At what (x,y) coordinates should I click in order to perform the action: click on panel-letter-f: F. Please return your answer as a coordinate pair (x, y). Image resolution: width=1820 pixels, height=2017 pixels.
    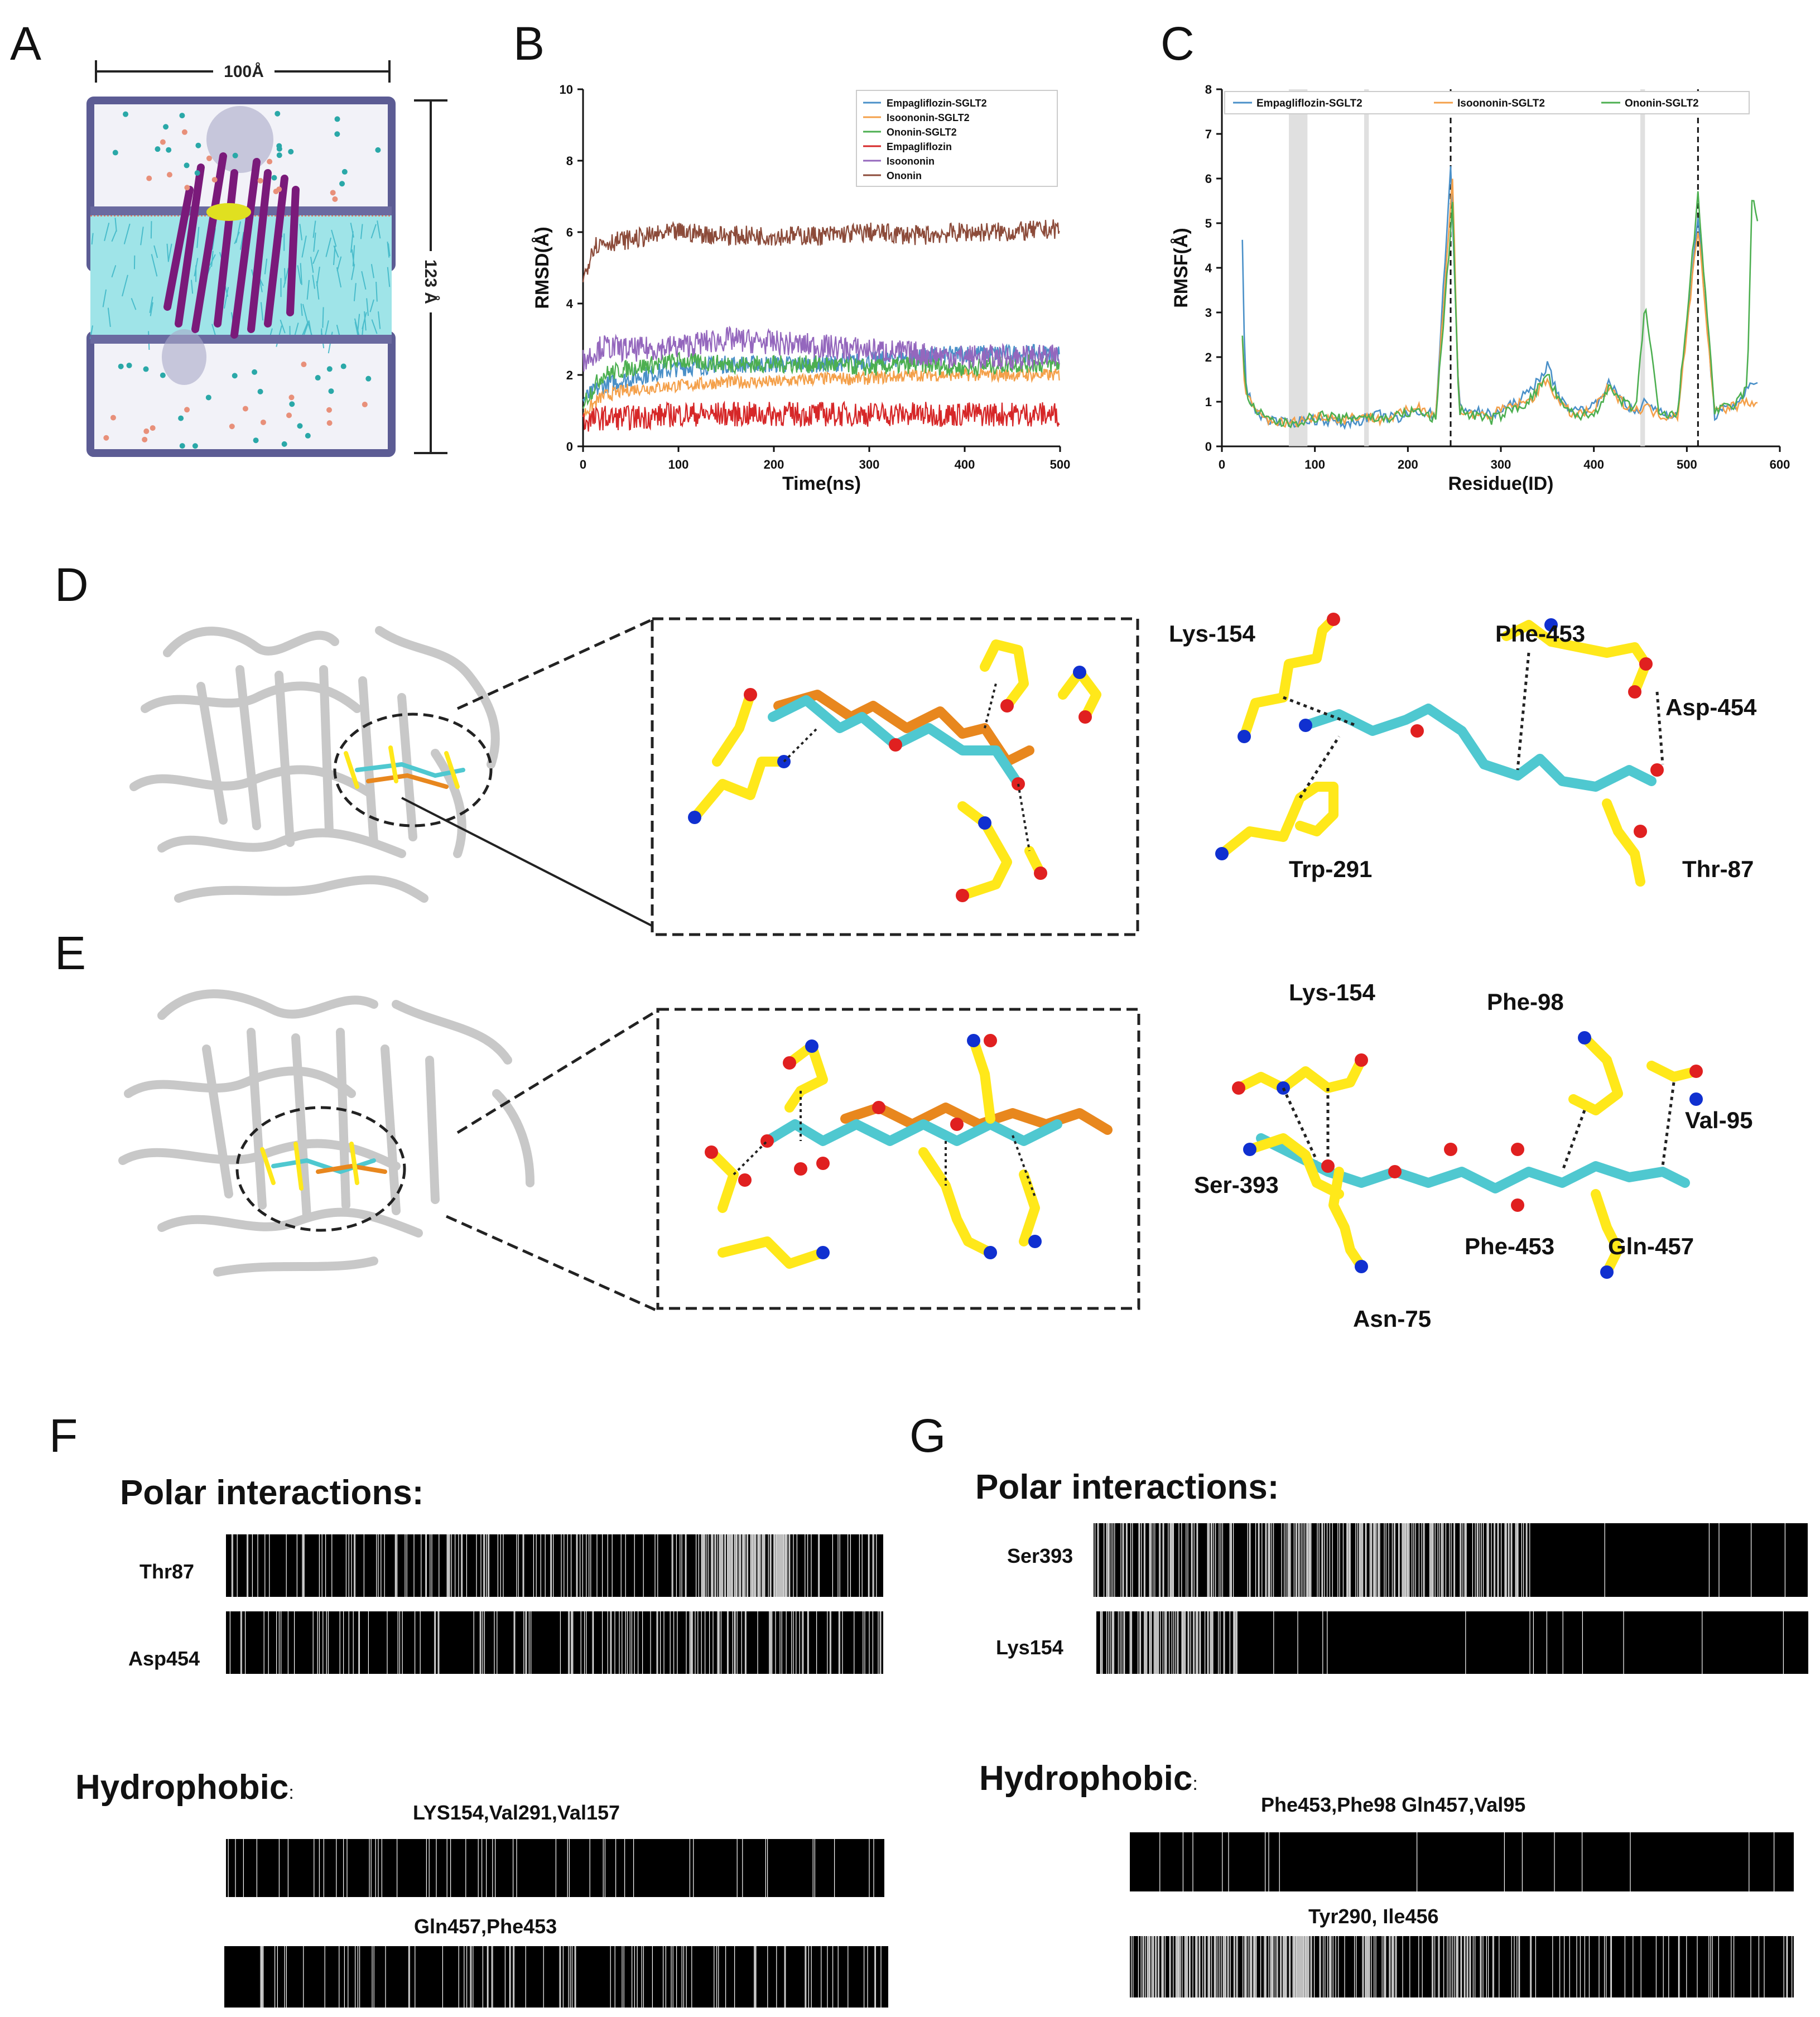
    Looking at the image, I should click on (63, 1435).